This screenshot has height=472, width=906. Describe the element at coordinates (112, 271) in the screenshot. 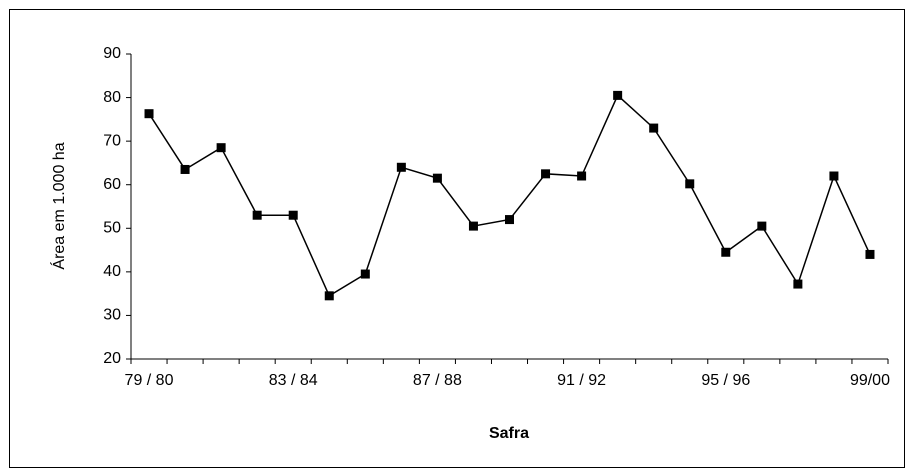

I see `y-tick-label: 40` at that location.